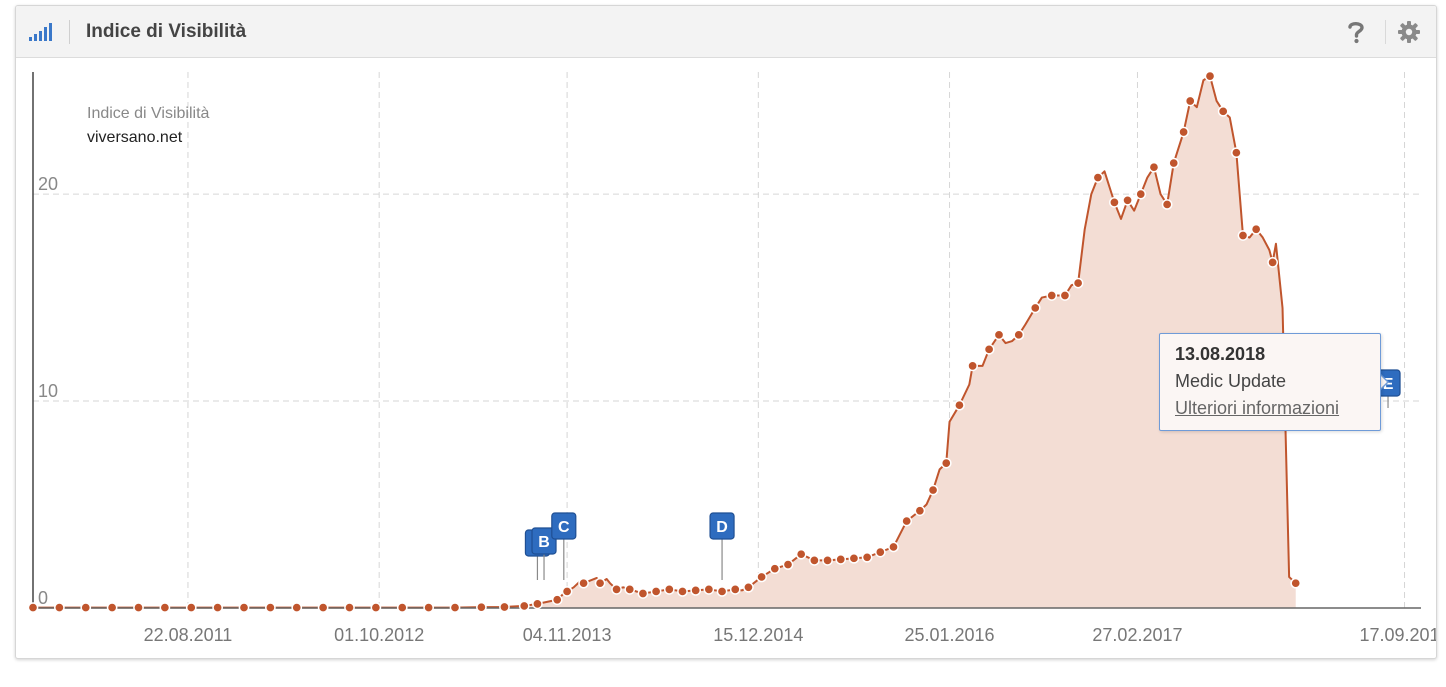  What do you see at coordinates (135, 137) in the screenshot?
I see `legend-domain: viversano.net` at bounding box center [135, 137].